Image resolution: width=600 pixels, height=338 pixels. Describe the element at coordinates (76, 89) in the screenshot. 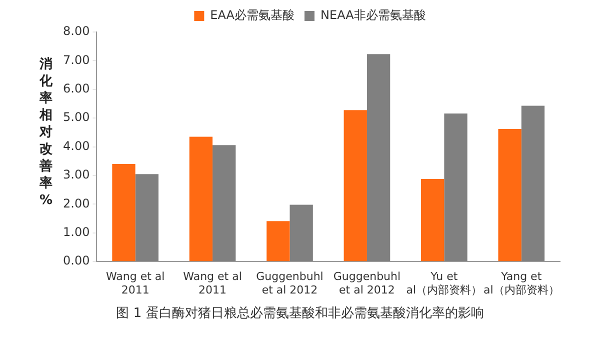

I see `y-tick-label: 6.00` at that location.